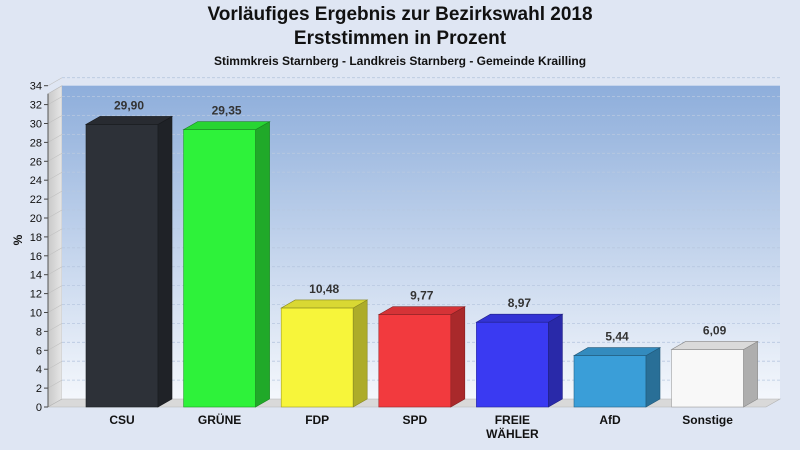  I want to click on y-tick-label: 34, so click(36, 87).